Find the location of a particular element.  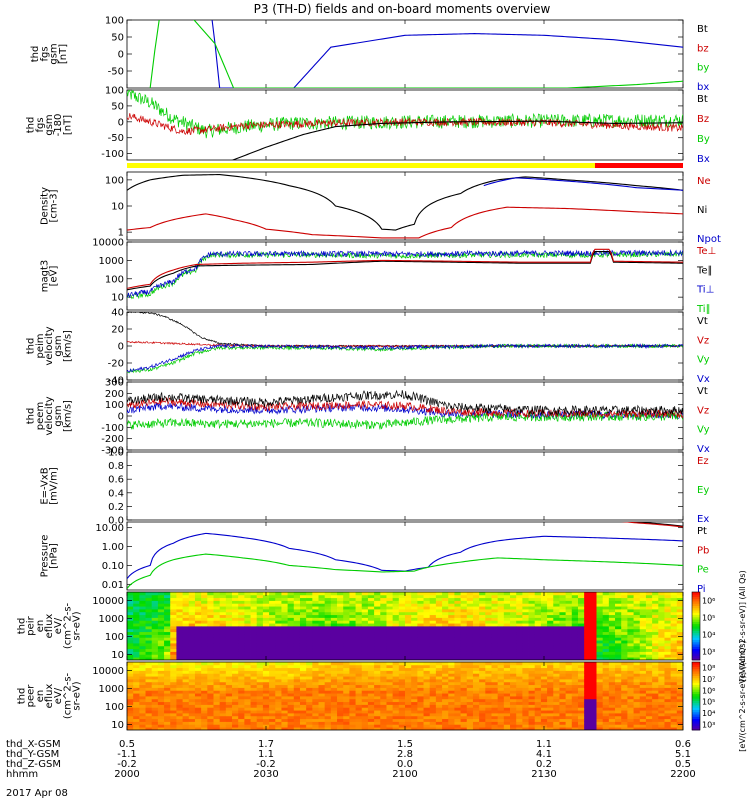

y-axis-label-line: eV/ is located at coordinates (58, 625).